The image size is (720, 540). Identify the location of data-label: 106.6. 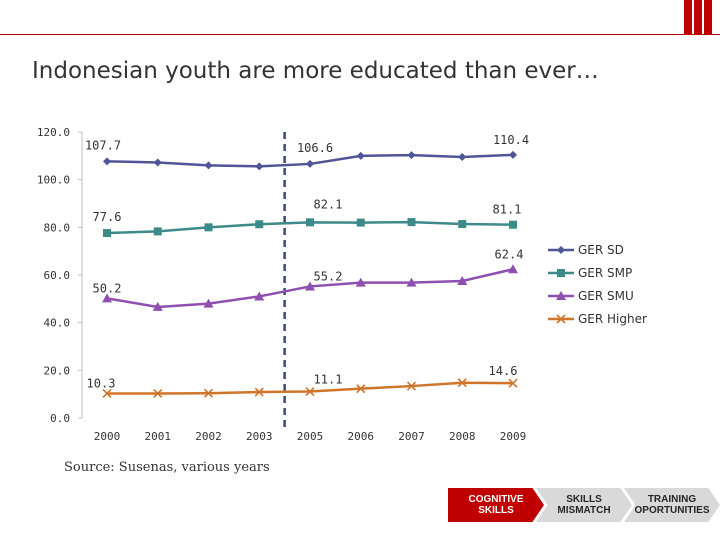
(315, 148).